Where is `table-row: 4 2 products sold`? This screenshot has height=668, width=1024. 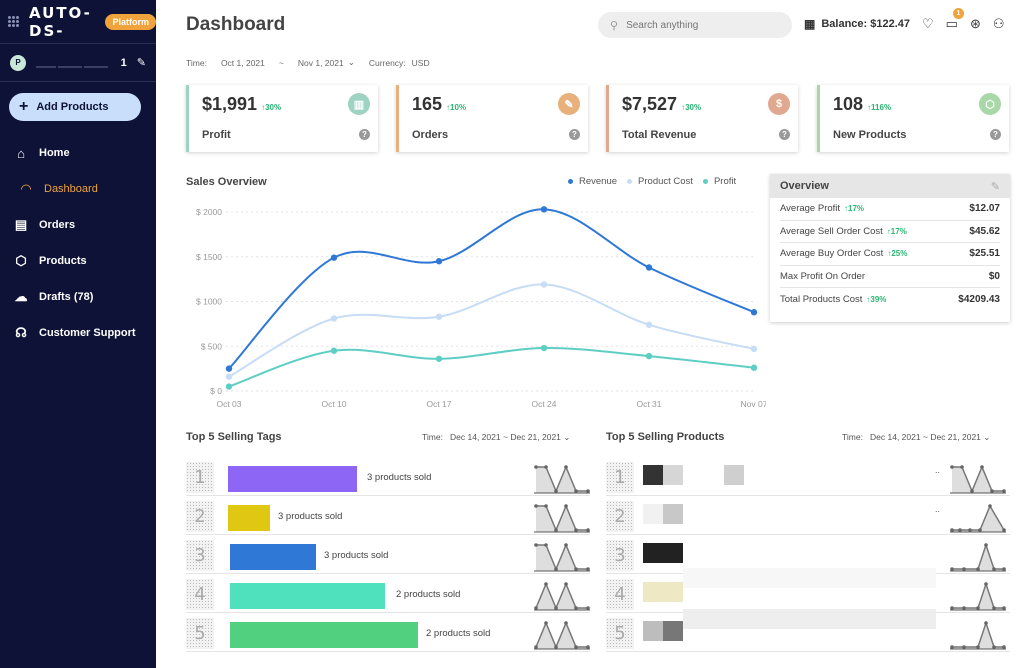
table-row: 4 2 products sold is located at coordinates (388, 594).